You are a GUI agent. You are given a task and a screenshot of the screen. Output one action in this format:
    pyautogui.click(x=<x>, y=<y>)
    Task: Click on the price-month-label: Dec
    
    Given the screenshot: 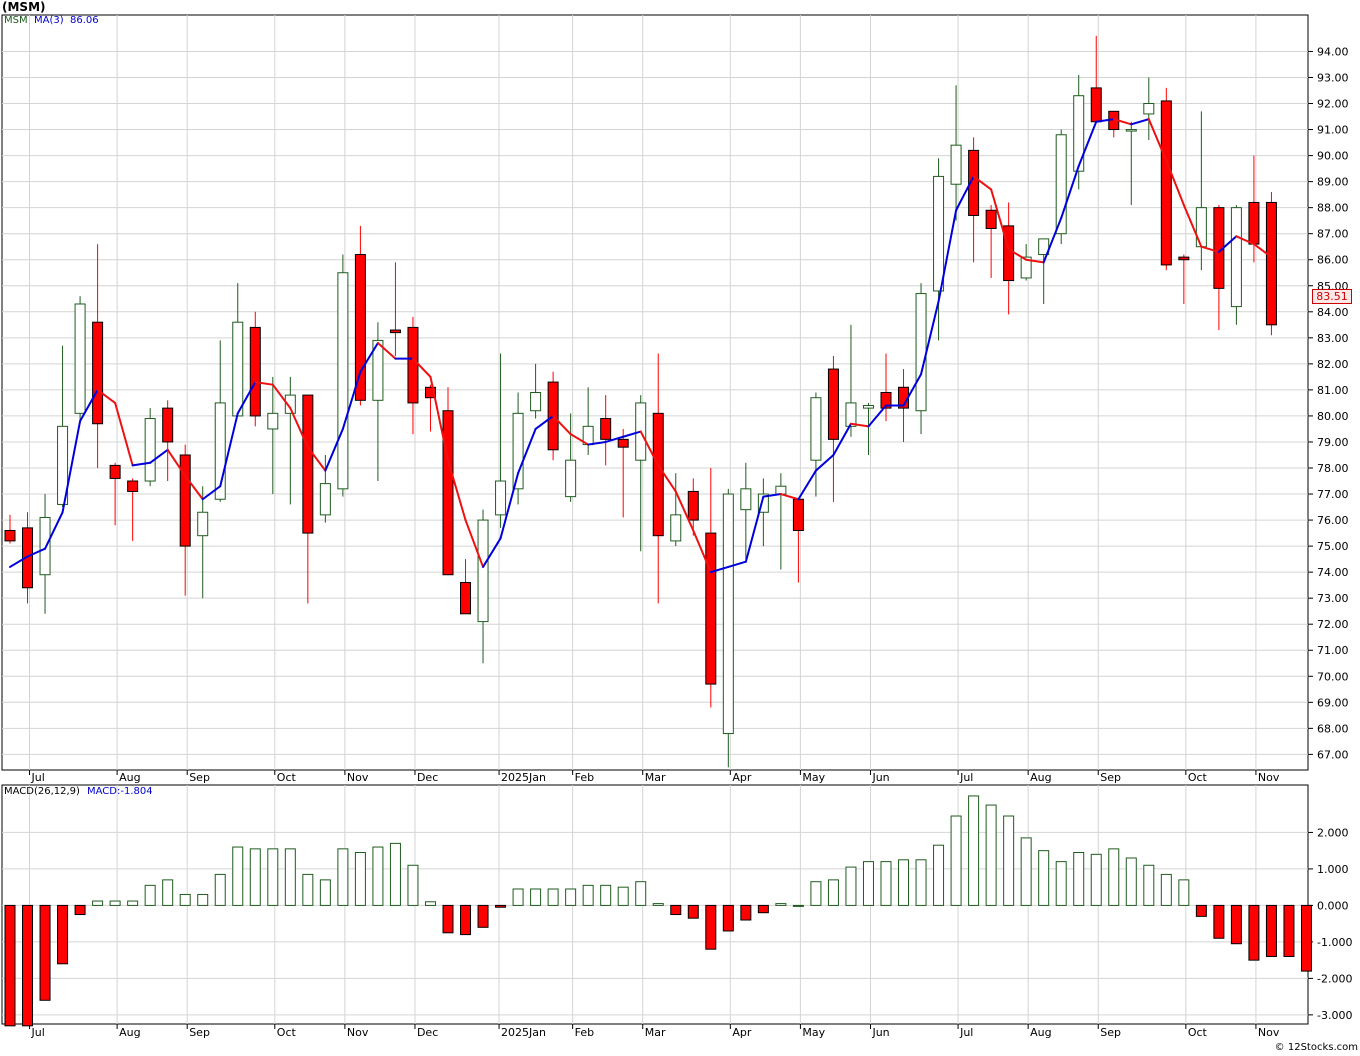 What is the action you would take?
    pyautogui.click(x=427, y=777)
    